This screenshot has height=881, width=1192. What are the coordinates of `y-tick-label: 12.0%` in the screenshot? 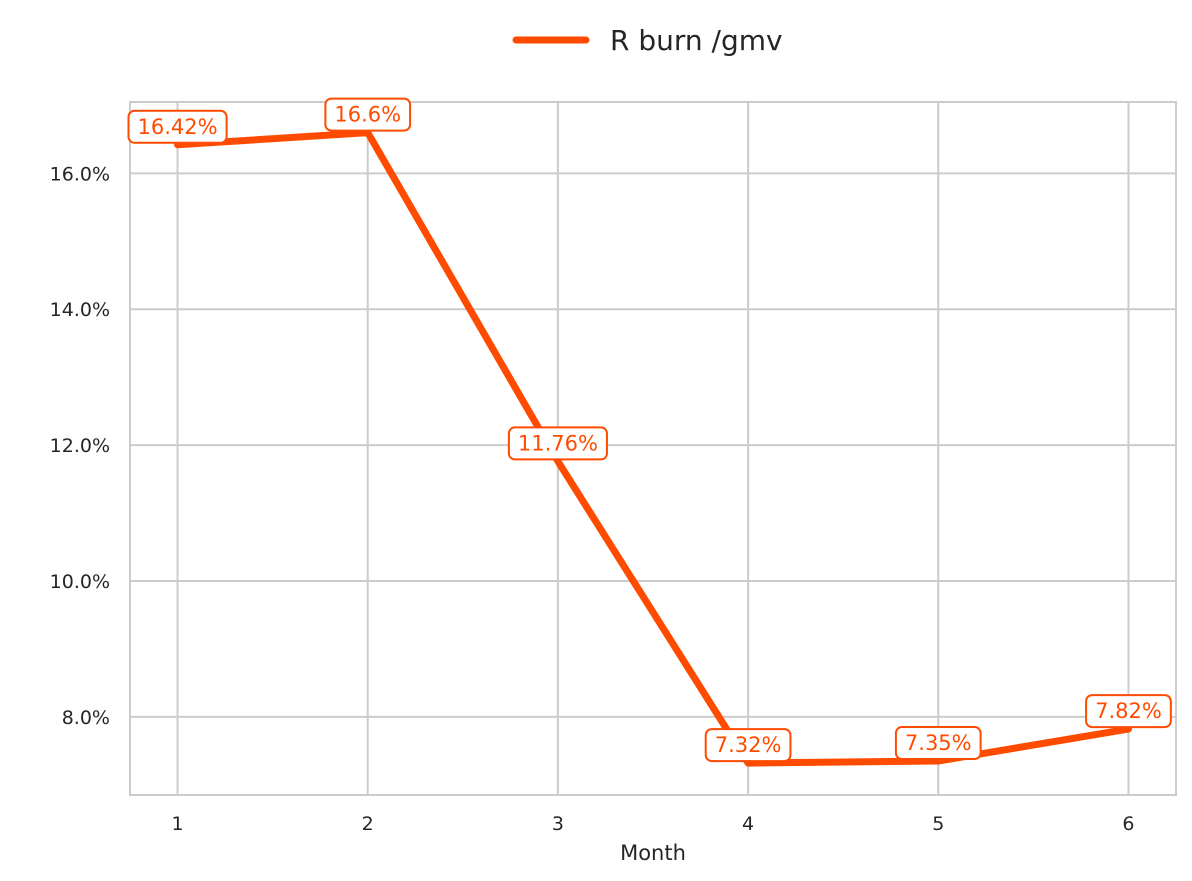 It's located at (80, 446).